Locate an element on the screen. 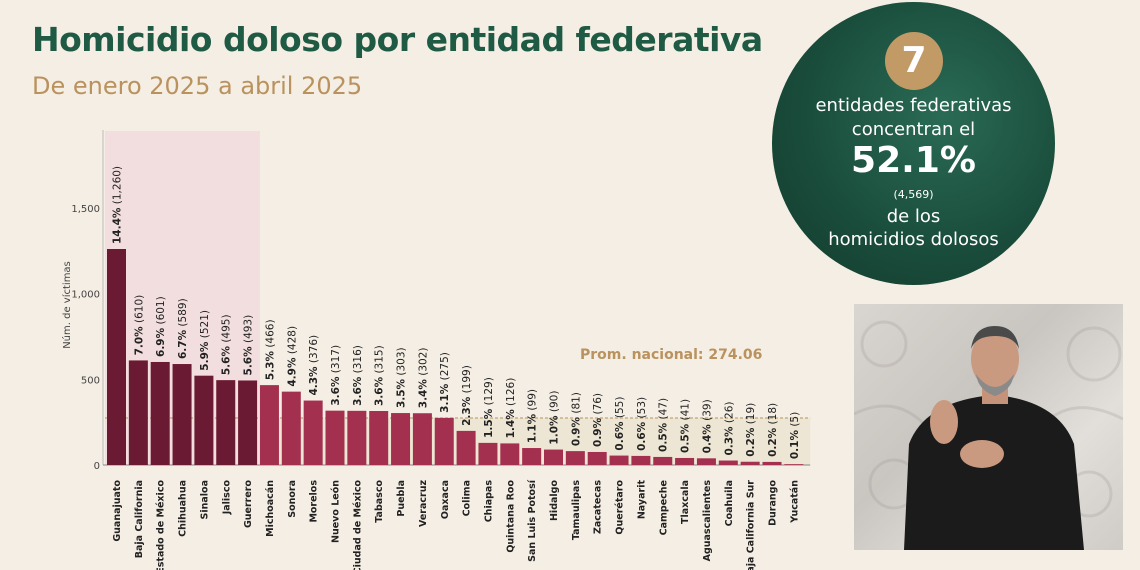 The image size is (1140, 570). data-label-count: (76) is located at coordinates (598, 405).